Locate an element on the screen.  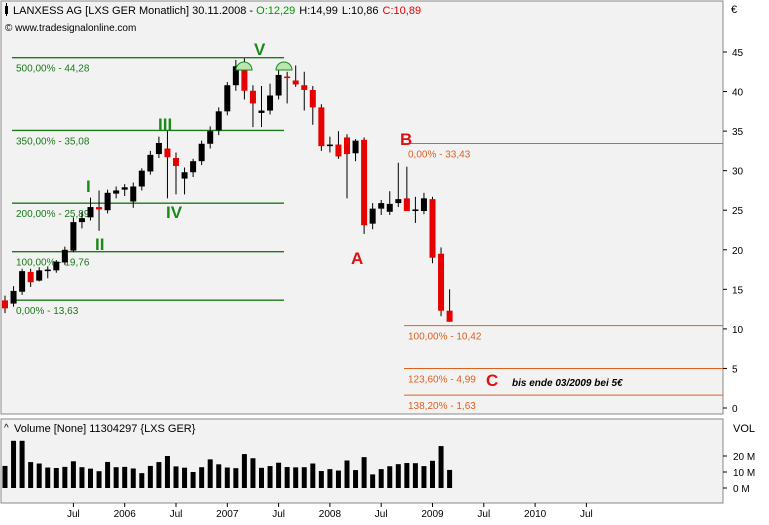
volume-axis-title: VOL is located at coordinates (744, 429).